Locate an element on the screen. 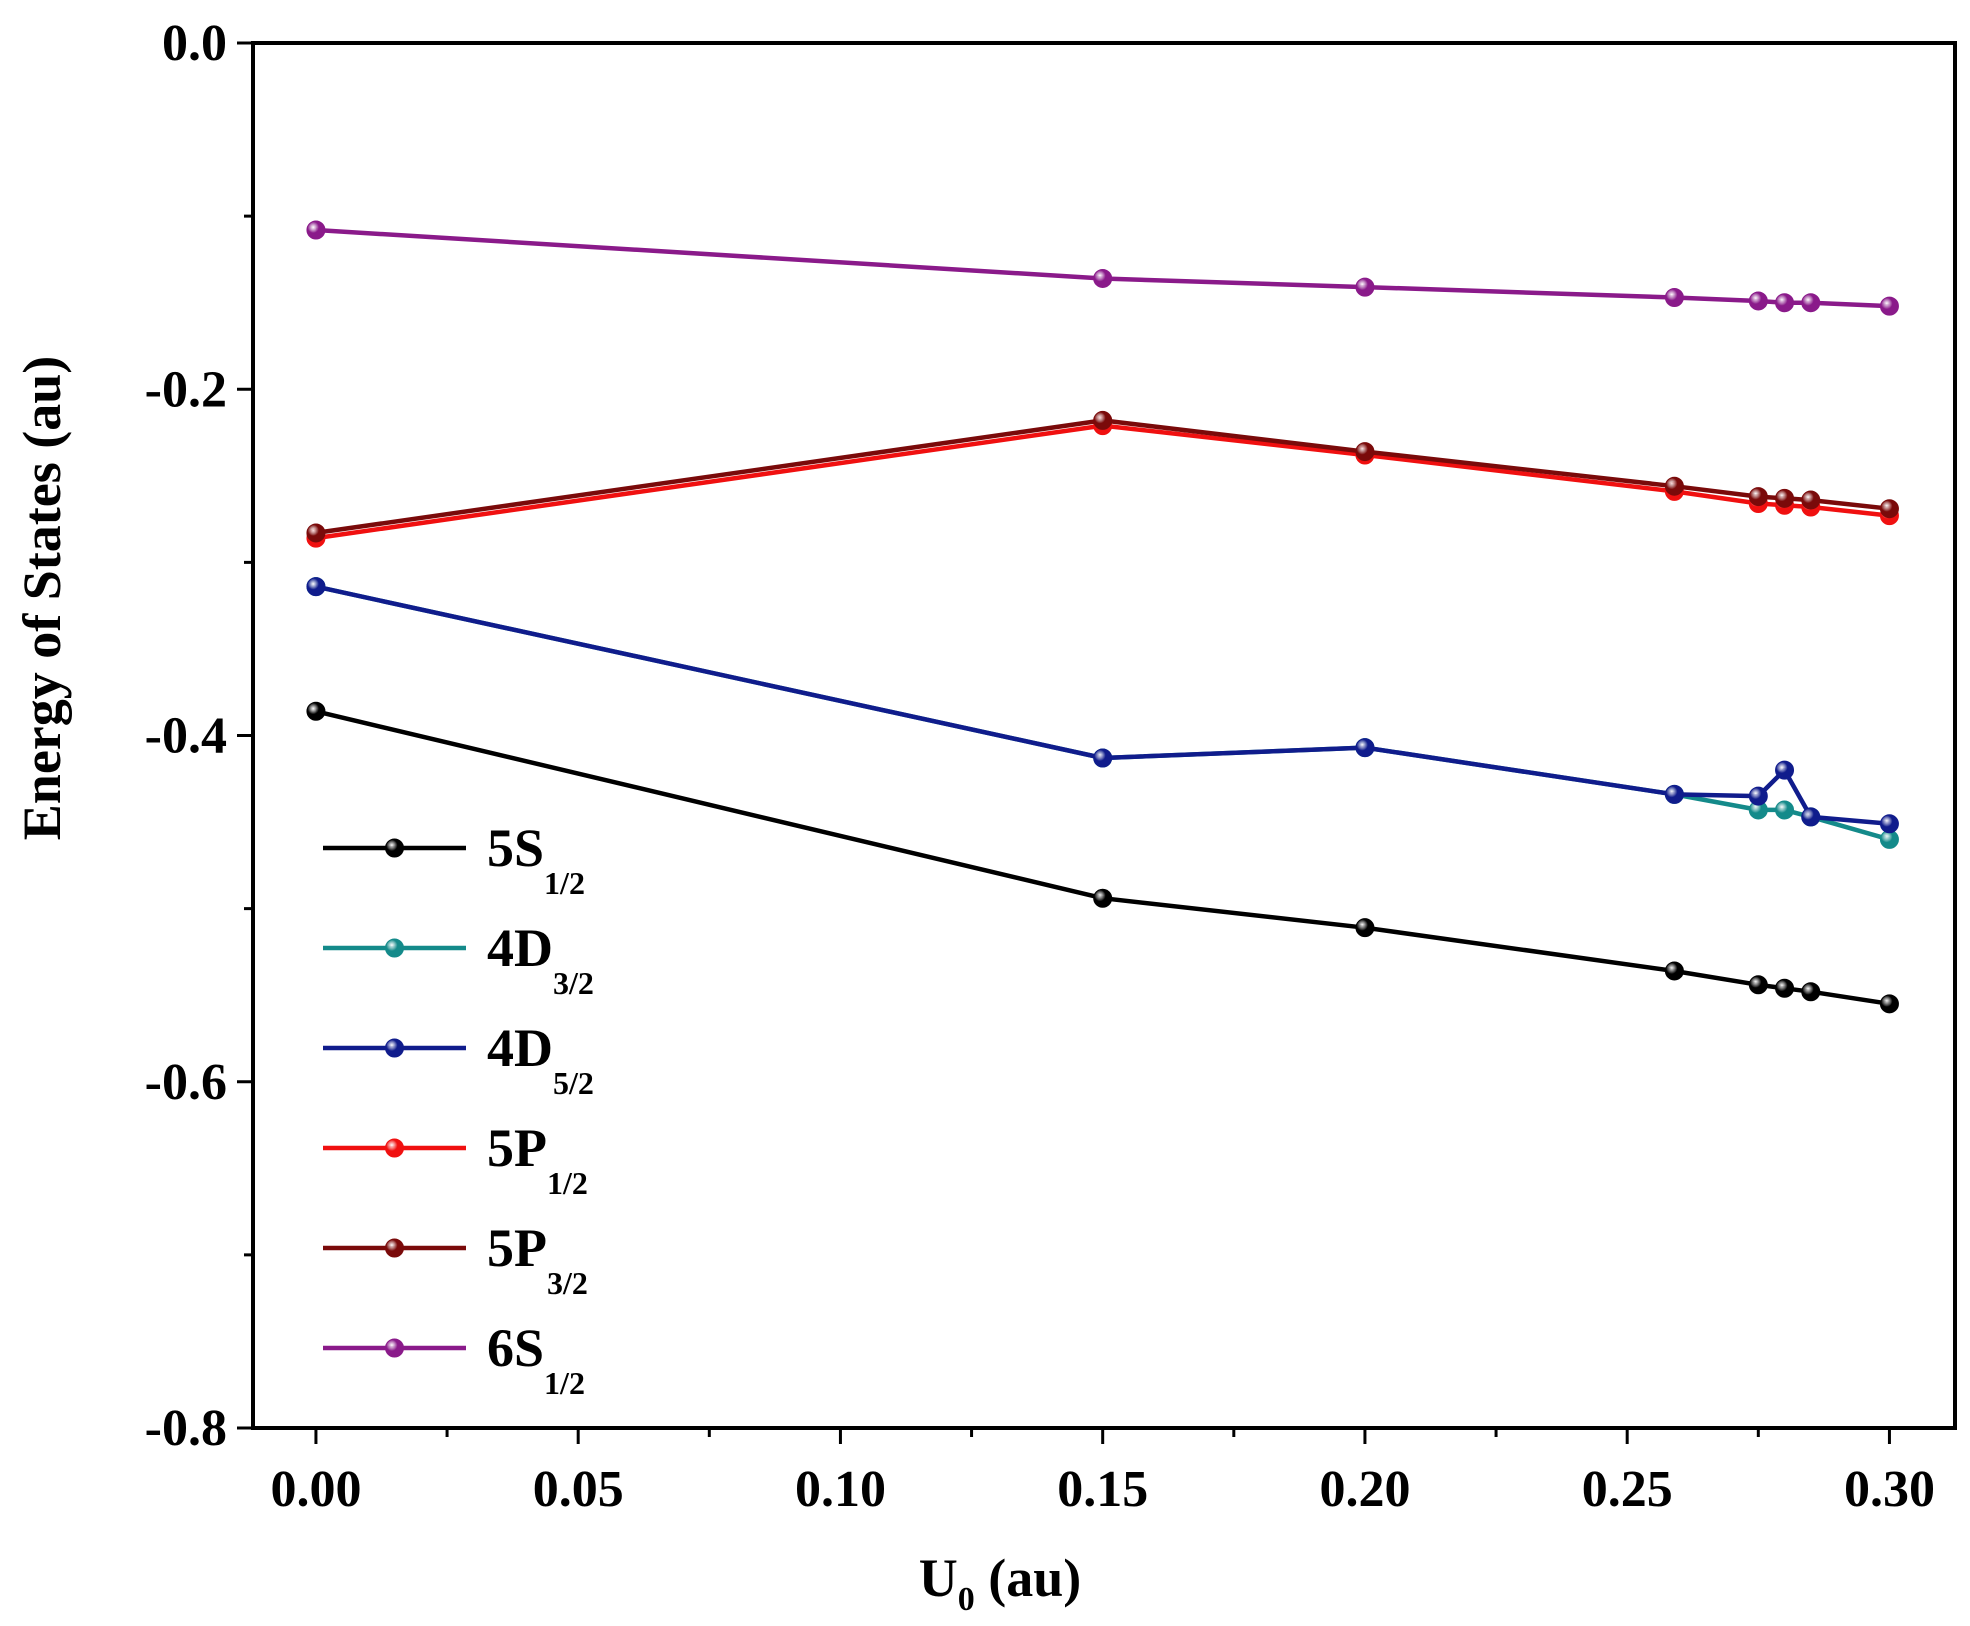 This screenshot has width=1970, height=1626. legend-label: 5S1/2 is located at coordinates (536, 859).